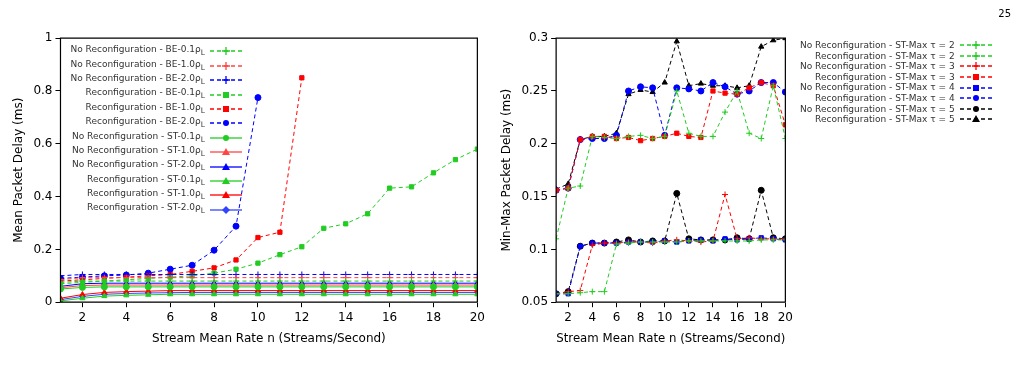  Describe the element at coordinates (137, 51) in the screenshot. I see `legend-label: No Reconfiguration - BE-0.1ρ$_{L}$` at that location.